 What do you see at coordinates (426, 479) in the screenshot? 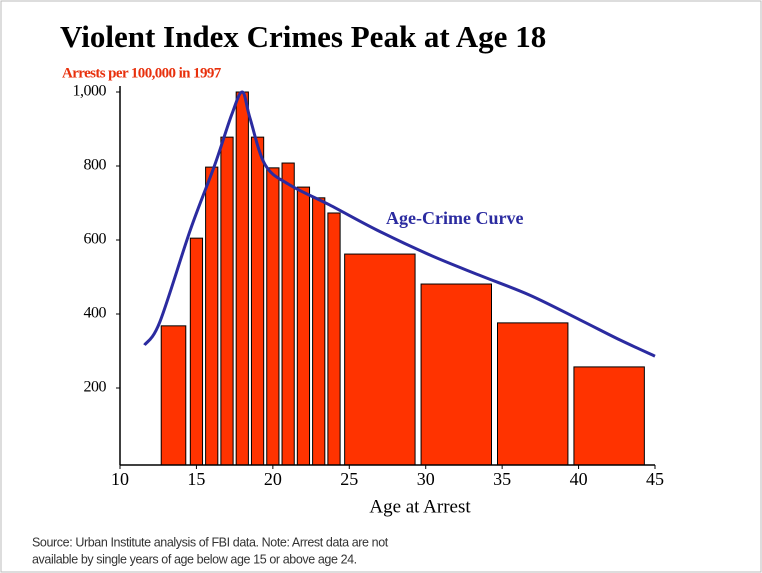
I see `x-tick-label: 30` at bounding box center [426, 479].